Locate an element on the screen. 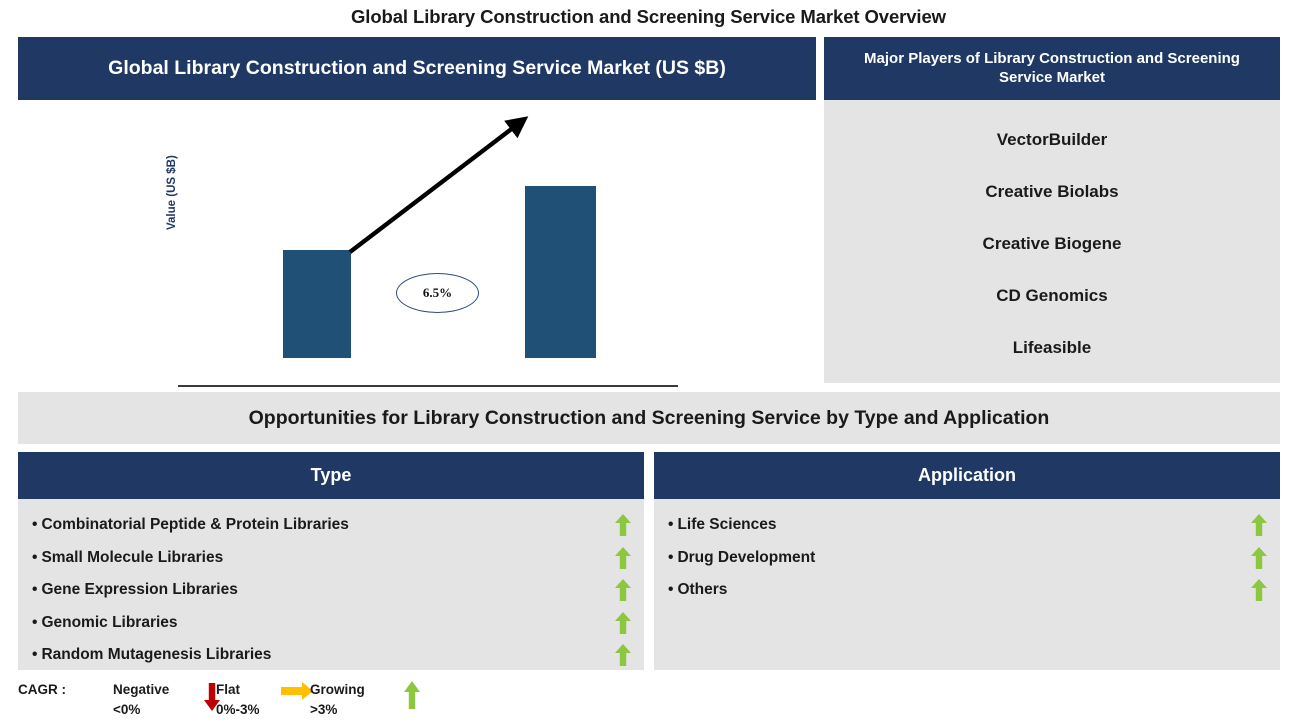 This screenshot has width=1297, height=725. list-item: • Life Sciences is located at coordinates (967, 525).